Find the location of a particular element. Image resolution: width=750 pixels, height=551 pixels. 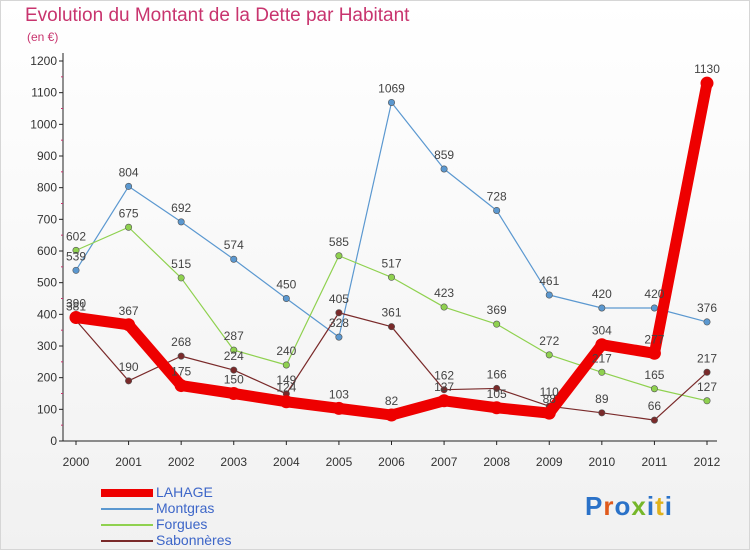

x-tick-label: 2003 is located at coordinates (233, 462).